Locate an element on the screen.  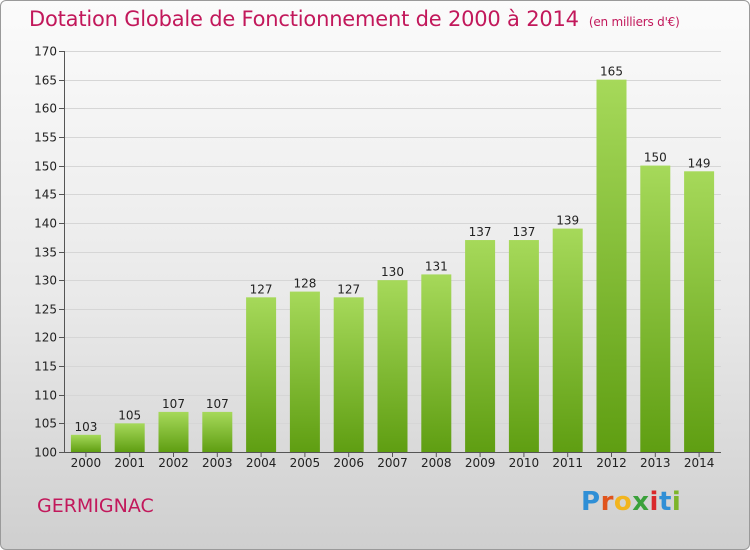
commune-name: GERMIGNAC is located at coordinates (95, 506).